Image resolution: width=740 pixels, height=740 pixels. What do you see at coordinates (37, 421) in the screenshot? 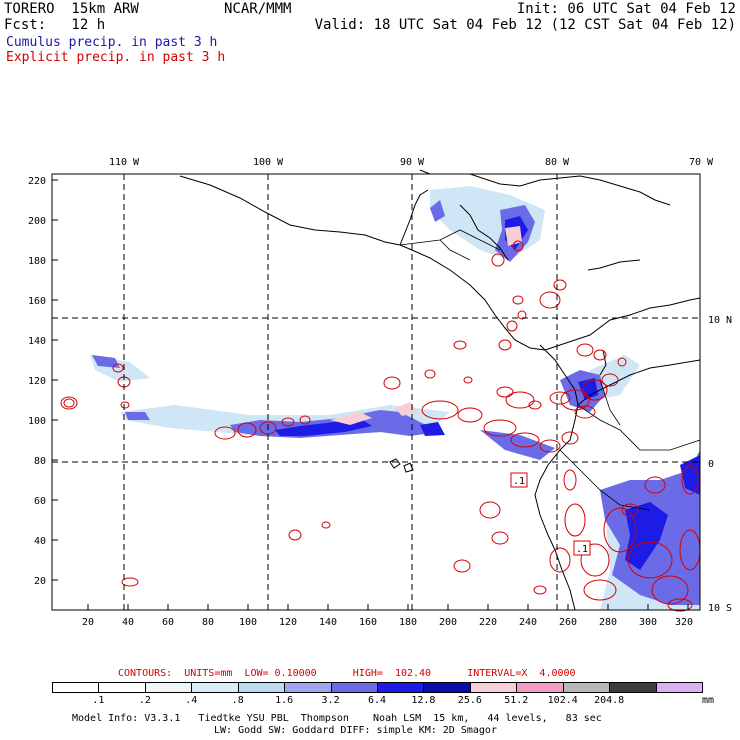
I see `y-tick-label: 100` at bounding box center [37, 421].